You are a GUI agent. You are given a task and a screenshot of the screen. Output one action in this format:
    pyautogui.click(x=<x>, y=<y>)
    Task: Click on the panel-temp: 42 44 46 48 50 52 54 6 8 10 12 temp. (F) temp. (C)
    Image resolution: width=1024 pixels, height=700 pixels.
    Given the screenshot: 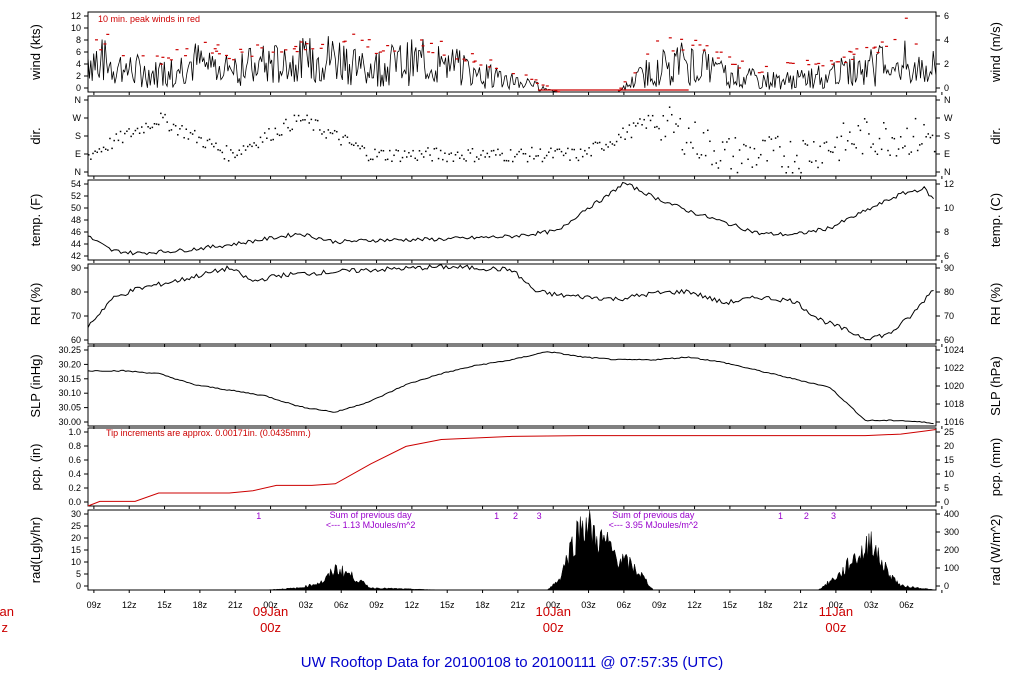 What is the action you would take?
    pyautogui.click(x=515, y=221)
    